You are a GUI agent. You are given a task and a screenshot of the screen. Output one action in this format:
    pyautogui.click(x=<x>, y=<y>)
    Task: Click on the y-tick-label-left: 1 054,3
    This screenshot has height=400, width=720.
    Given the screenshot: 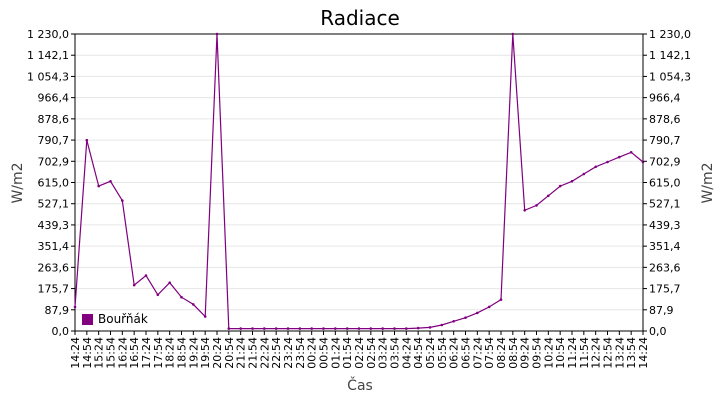 What is the action you would take?
    pyautogui.click(x=48, y=76)
    